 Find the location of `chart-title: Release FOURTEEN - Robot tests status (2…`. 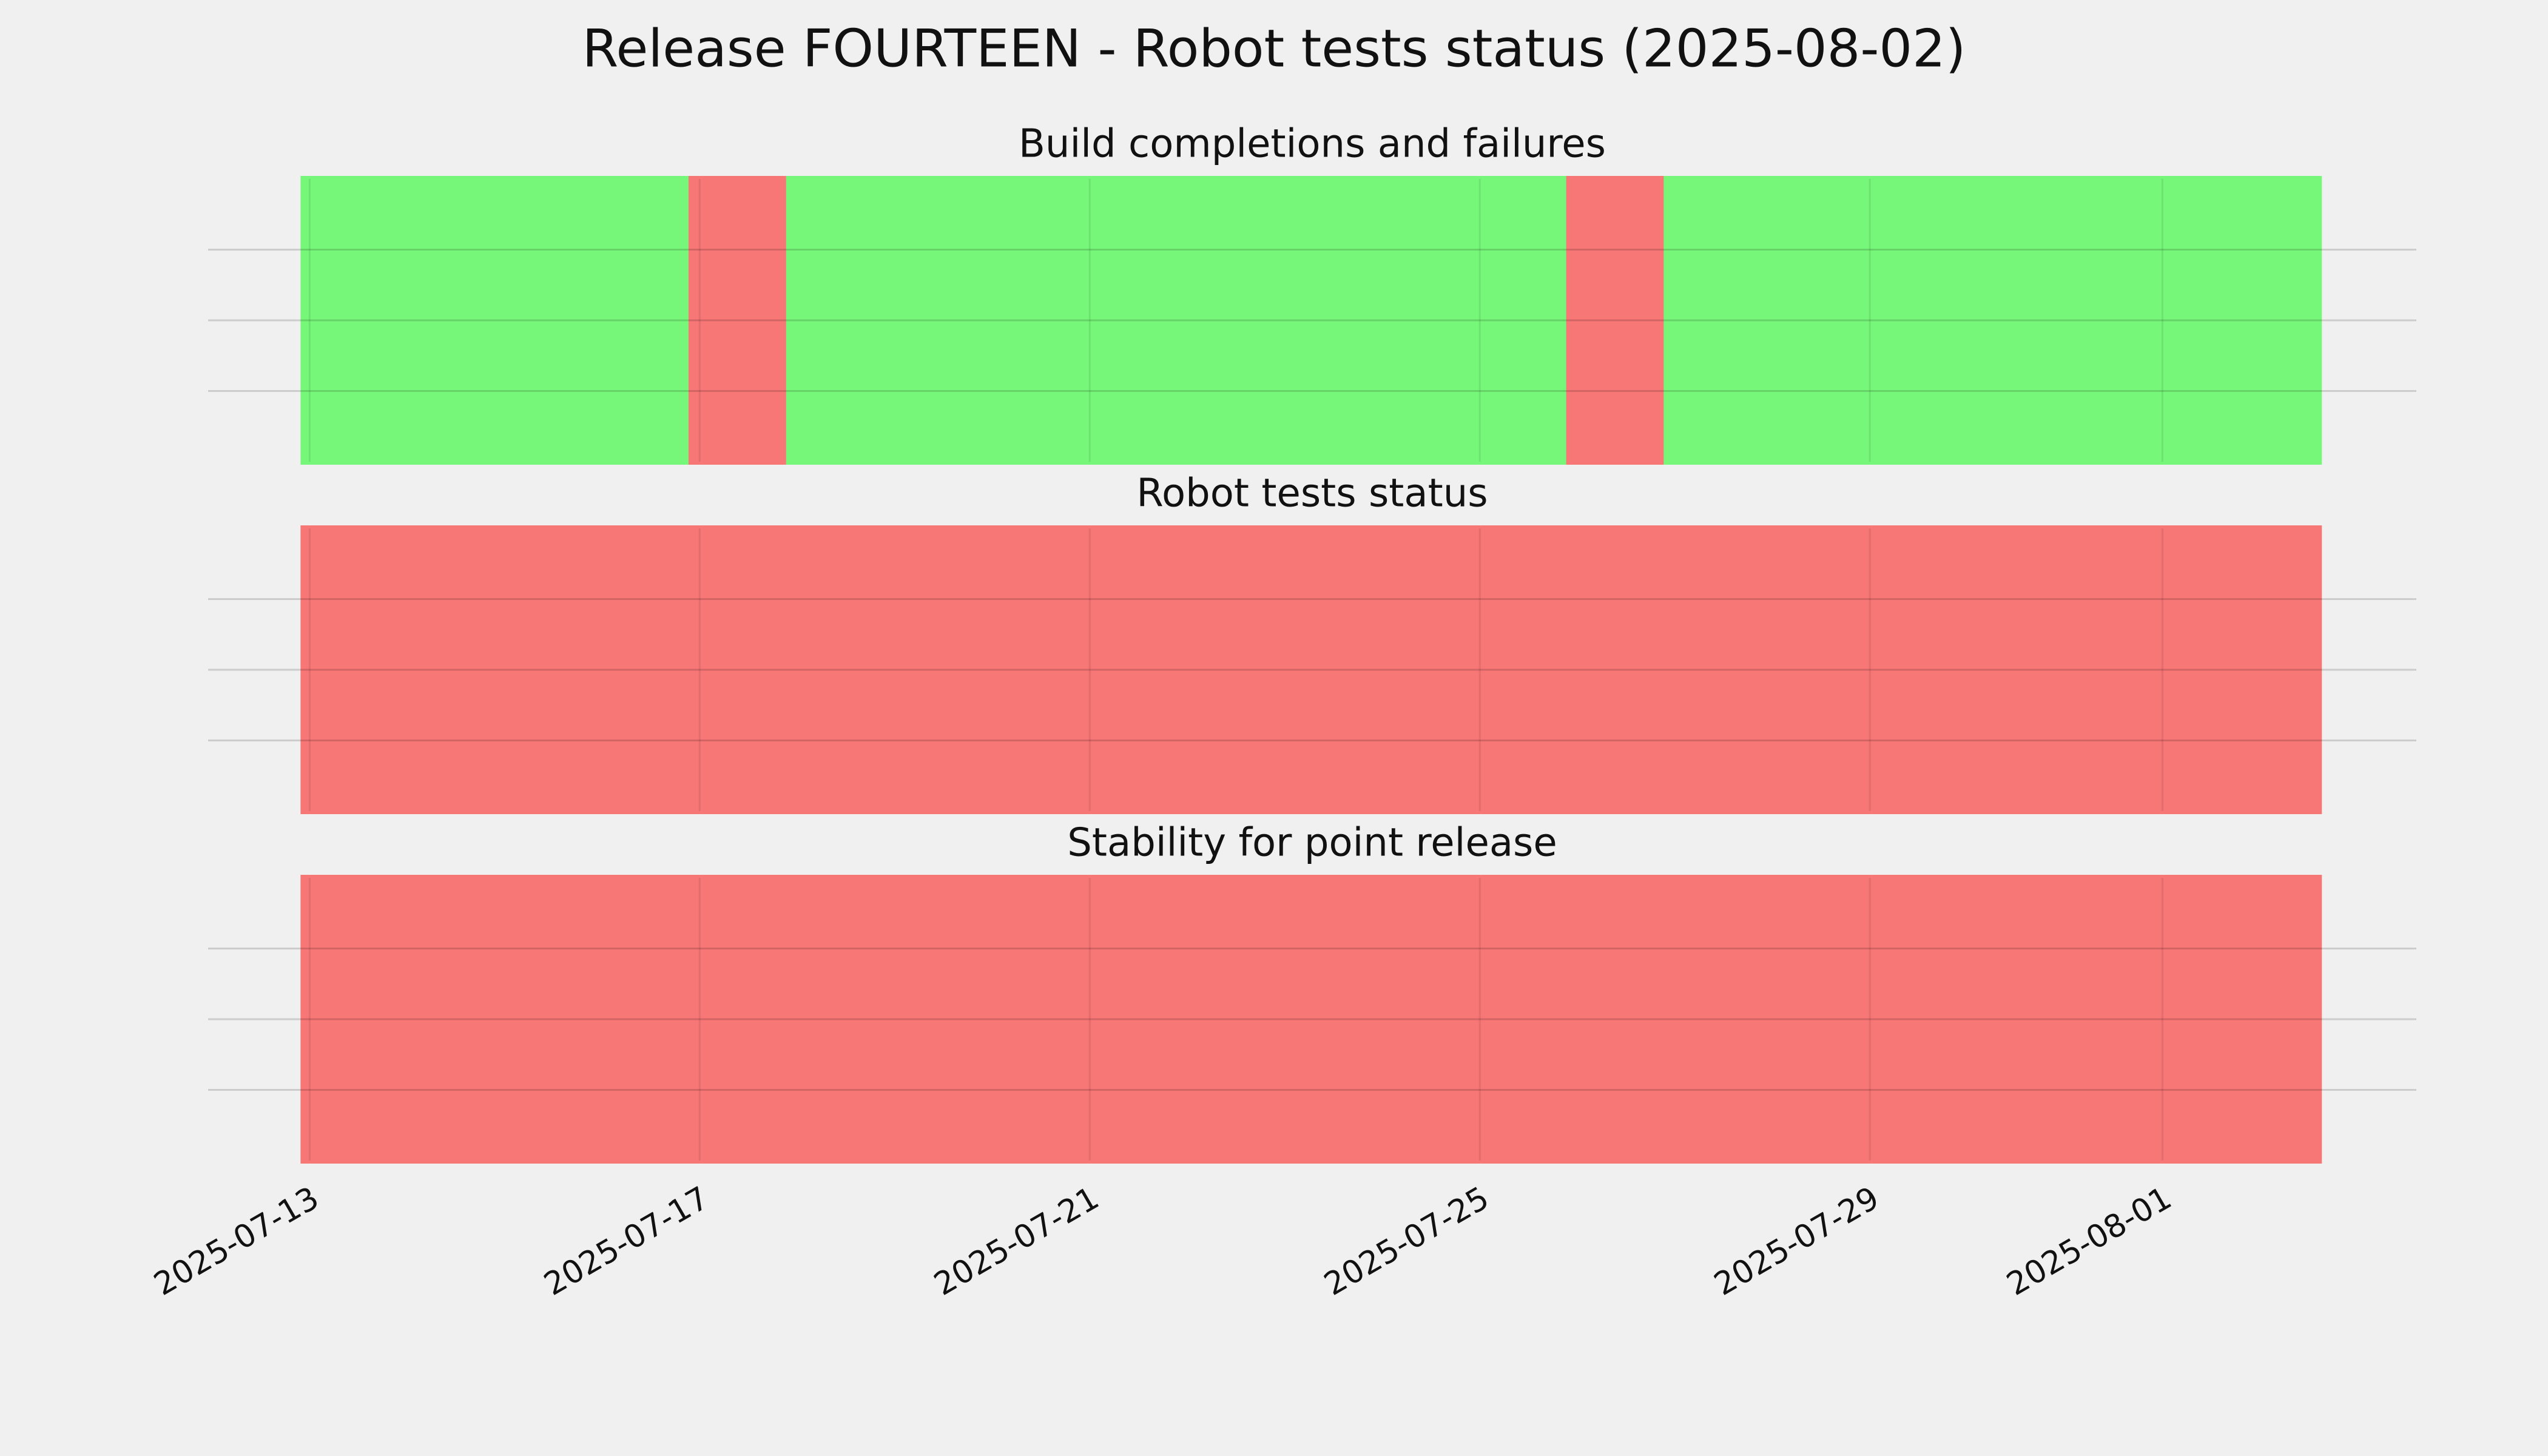

chart-title: Release FOURTEEN - Robot tests status (2… is located at coordinates (1274, 48).